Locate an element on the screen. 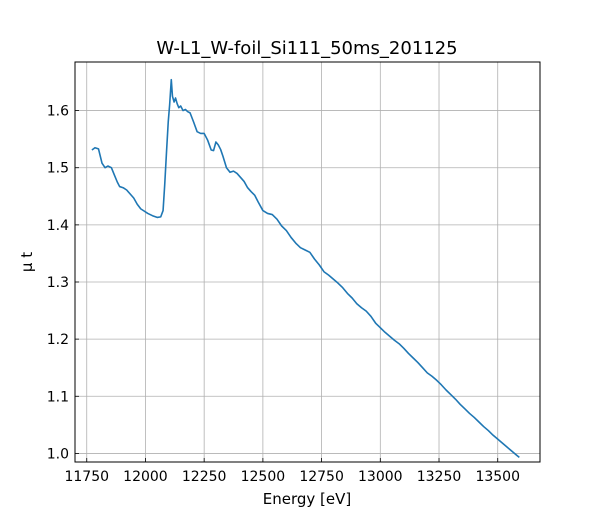 This screenshot has width=600, height=520. chart-title: W-L1_W-foil_Si111_50ms_201125 is located at coordinates (306, 48).